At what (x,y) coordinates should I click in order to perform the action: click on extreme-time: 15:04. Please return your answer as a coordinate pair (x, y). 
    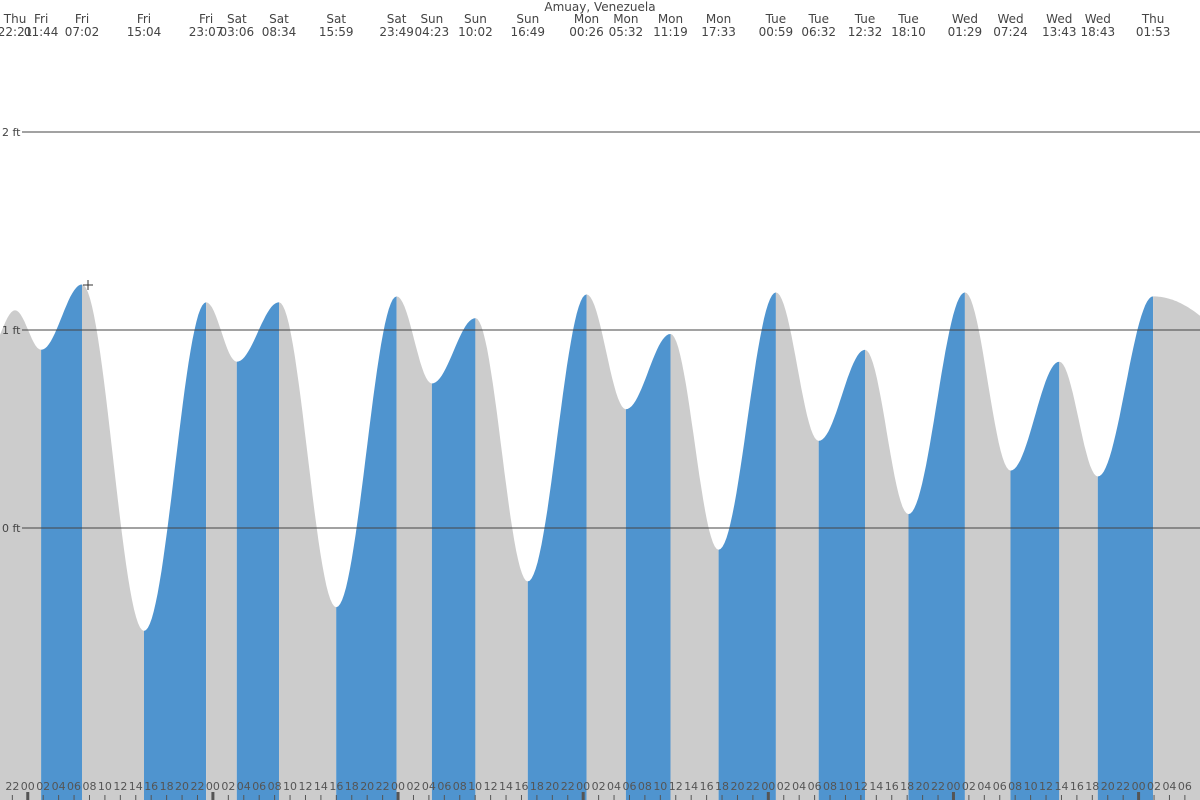
    Looking at the image, I should click on (144, 32).